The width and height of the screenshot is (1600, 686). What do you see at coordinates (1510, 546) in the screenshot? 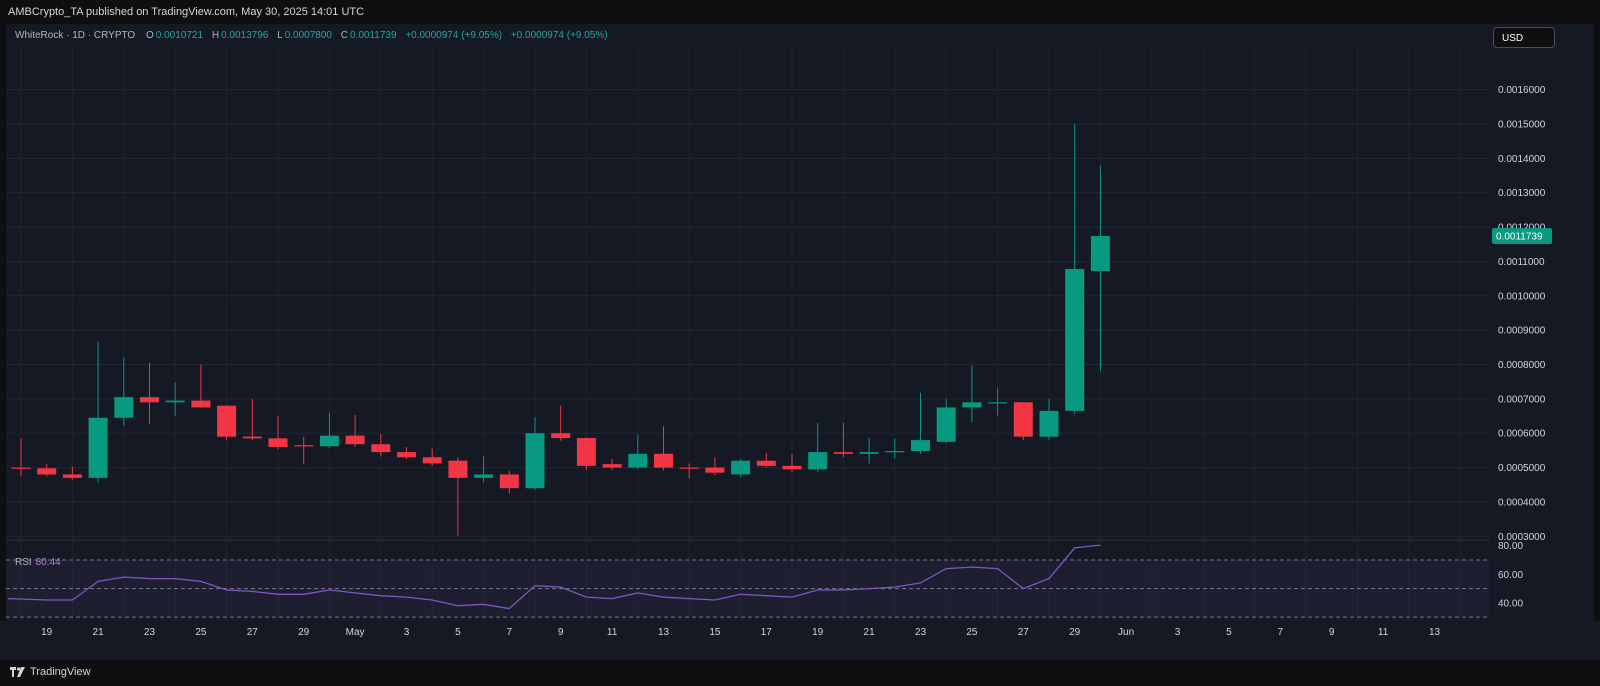
I see `rsi-tick-label: 80.00` at bounding box center [1510, 546].